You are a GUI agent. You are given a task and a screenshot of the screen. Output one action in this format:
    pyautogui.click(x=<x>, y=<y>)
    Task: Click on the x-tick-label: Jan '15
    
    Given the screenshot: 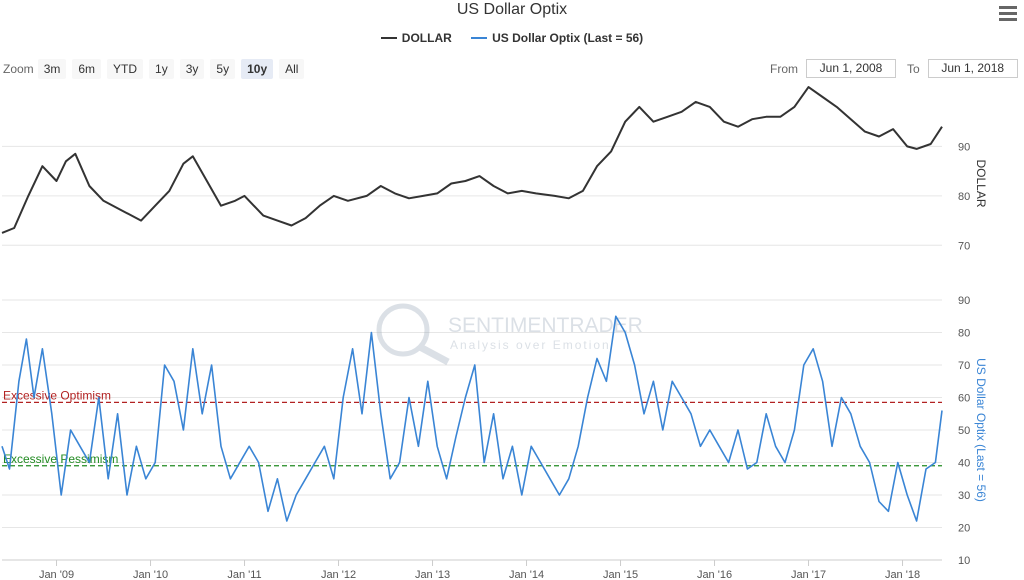 What is the action you would take?
    pyautogui.click(x=620, y=574)
    